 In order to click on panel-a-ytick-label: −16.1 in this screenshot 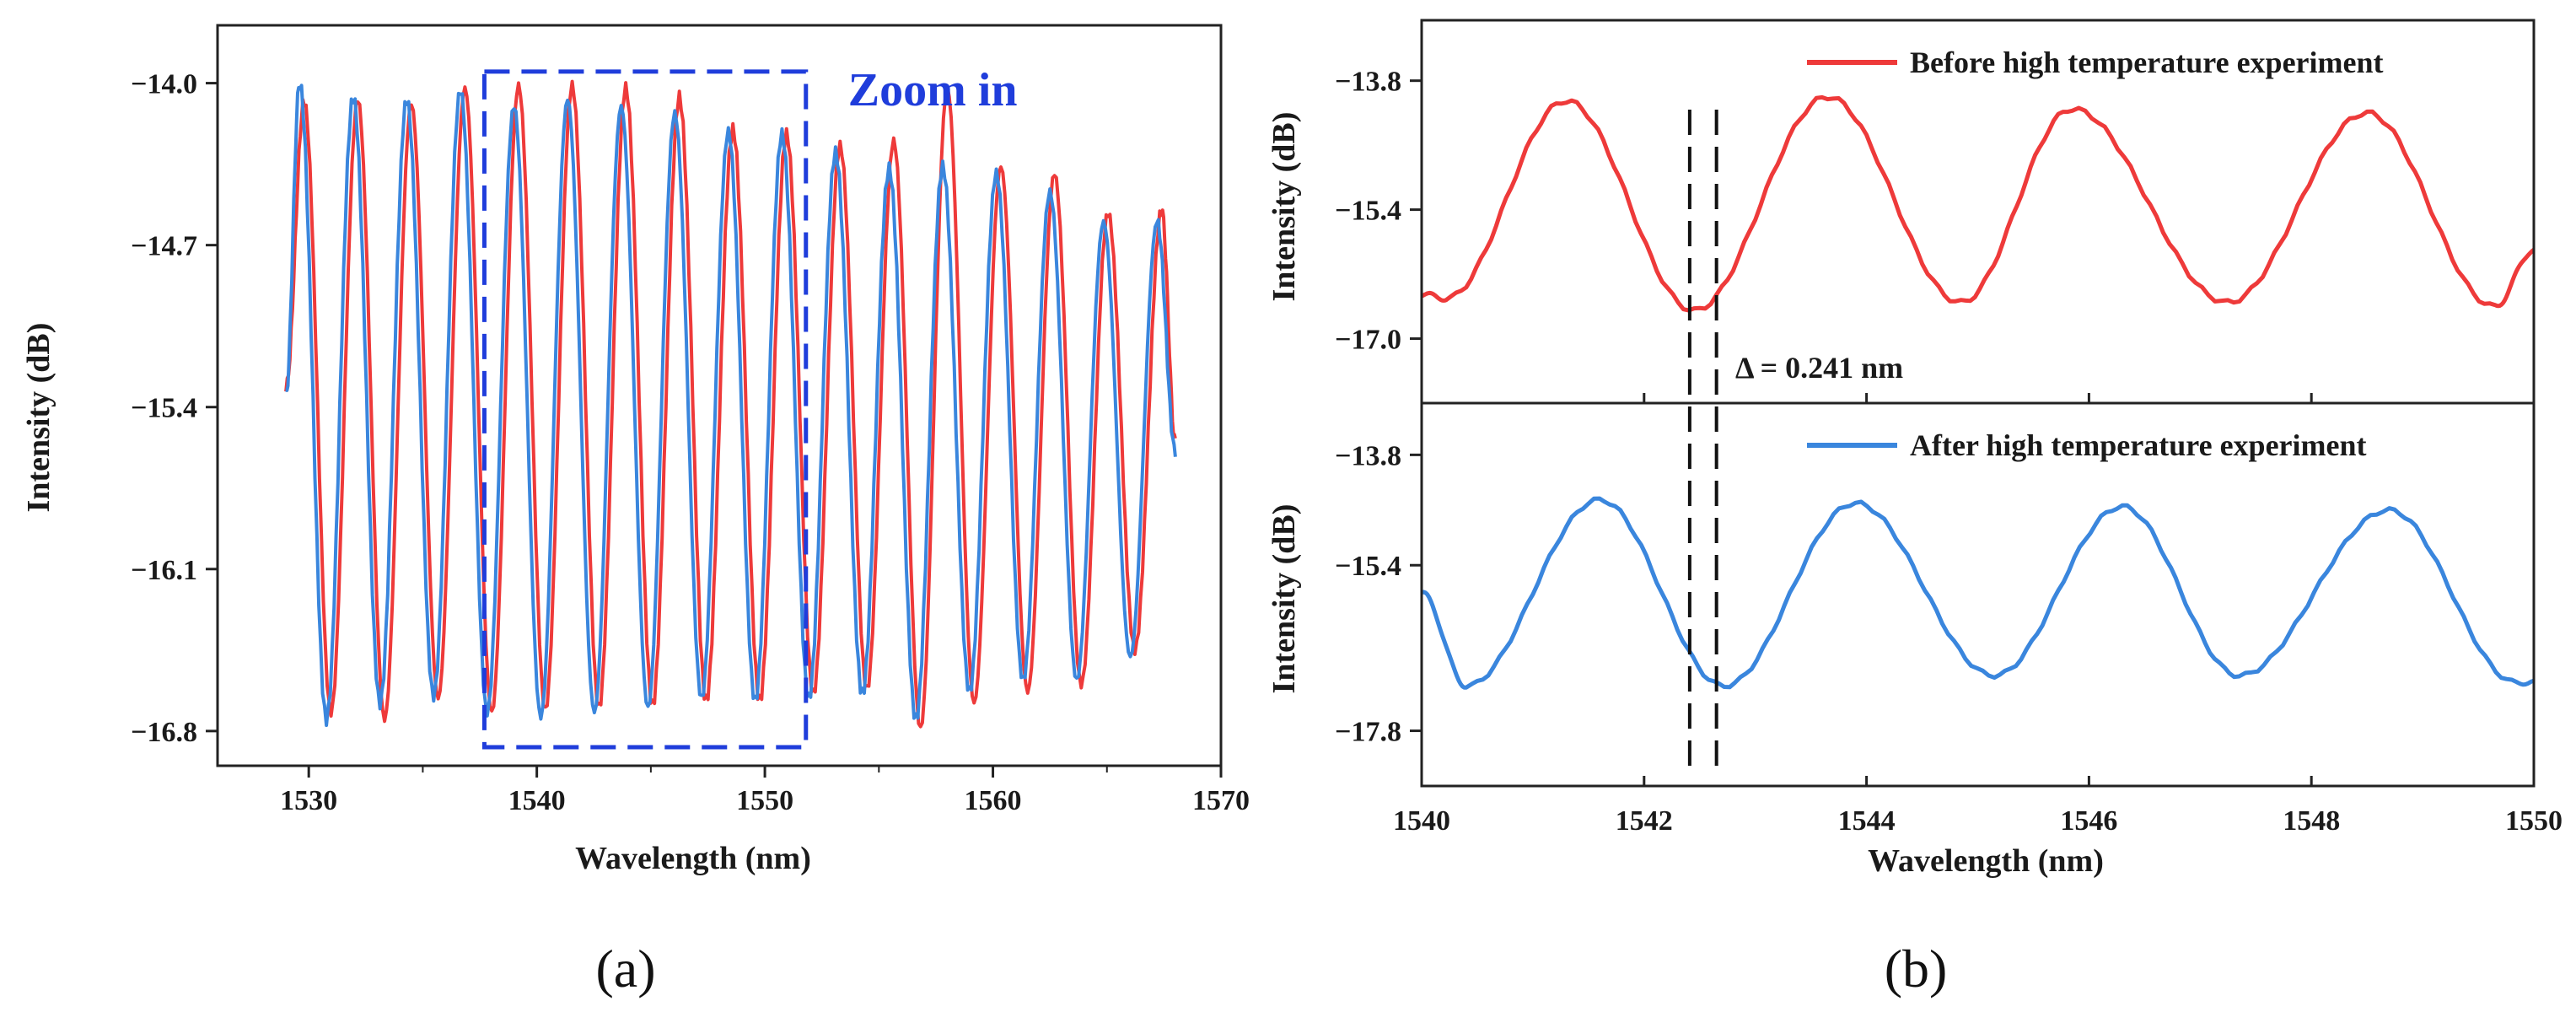, I will do `click(164, 571)`.